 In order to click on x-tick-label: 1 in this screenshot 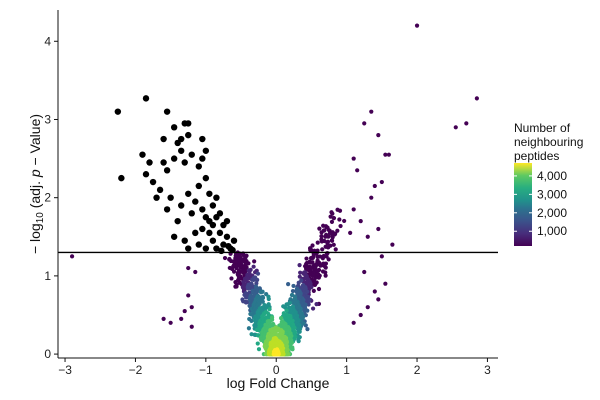, I will do `click(346, 370)`.